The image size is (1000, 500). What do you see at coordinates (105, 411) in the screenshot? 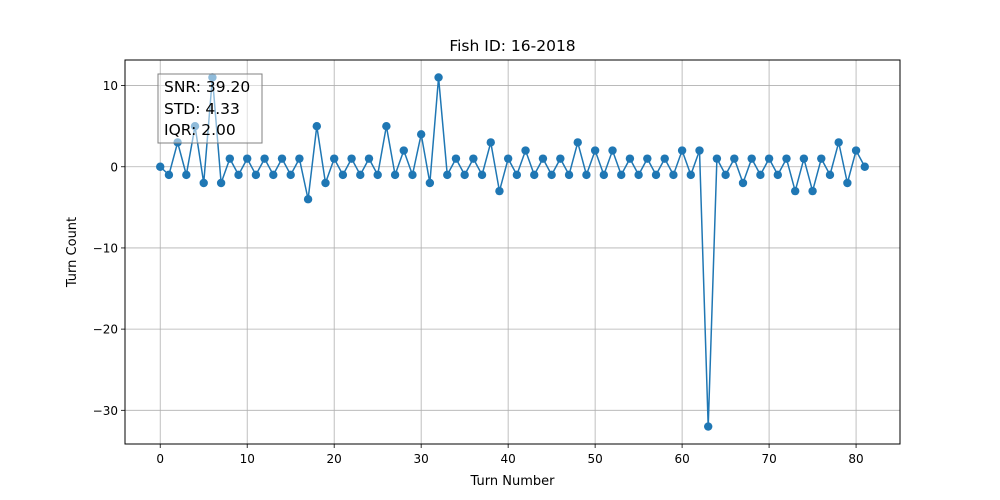
I see `y-tick-label: −30` at bounding box center [105, 411].